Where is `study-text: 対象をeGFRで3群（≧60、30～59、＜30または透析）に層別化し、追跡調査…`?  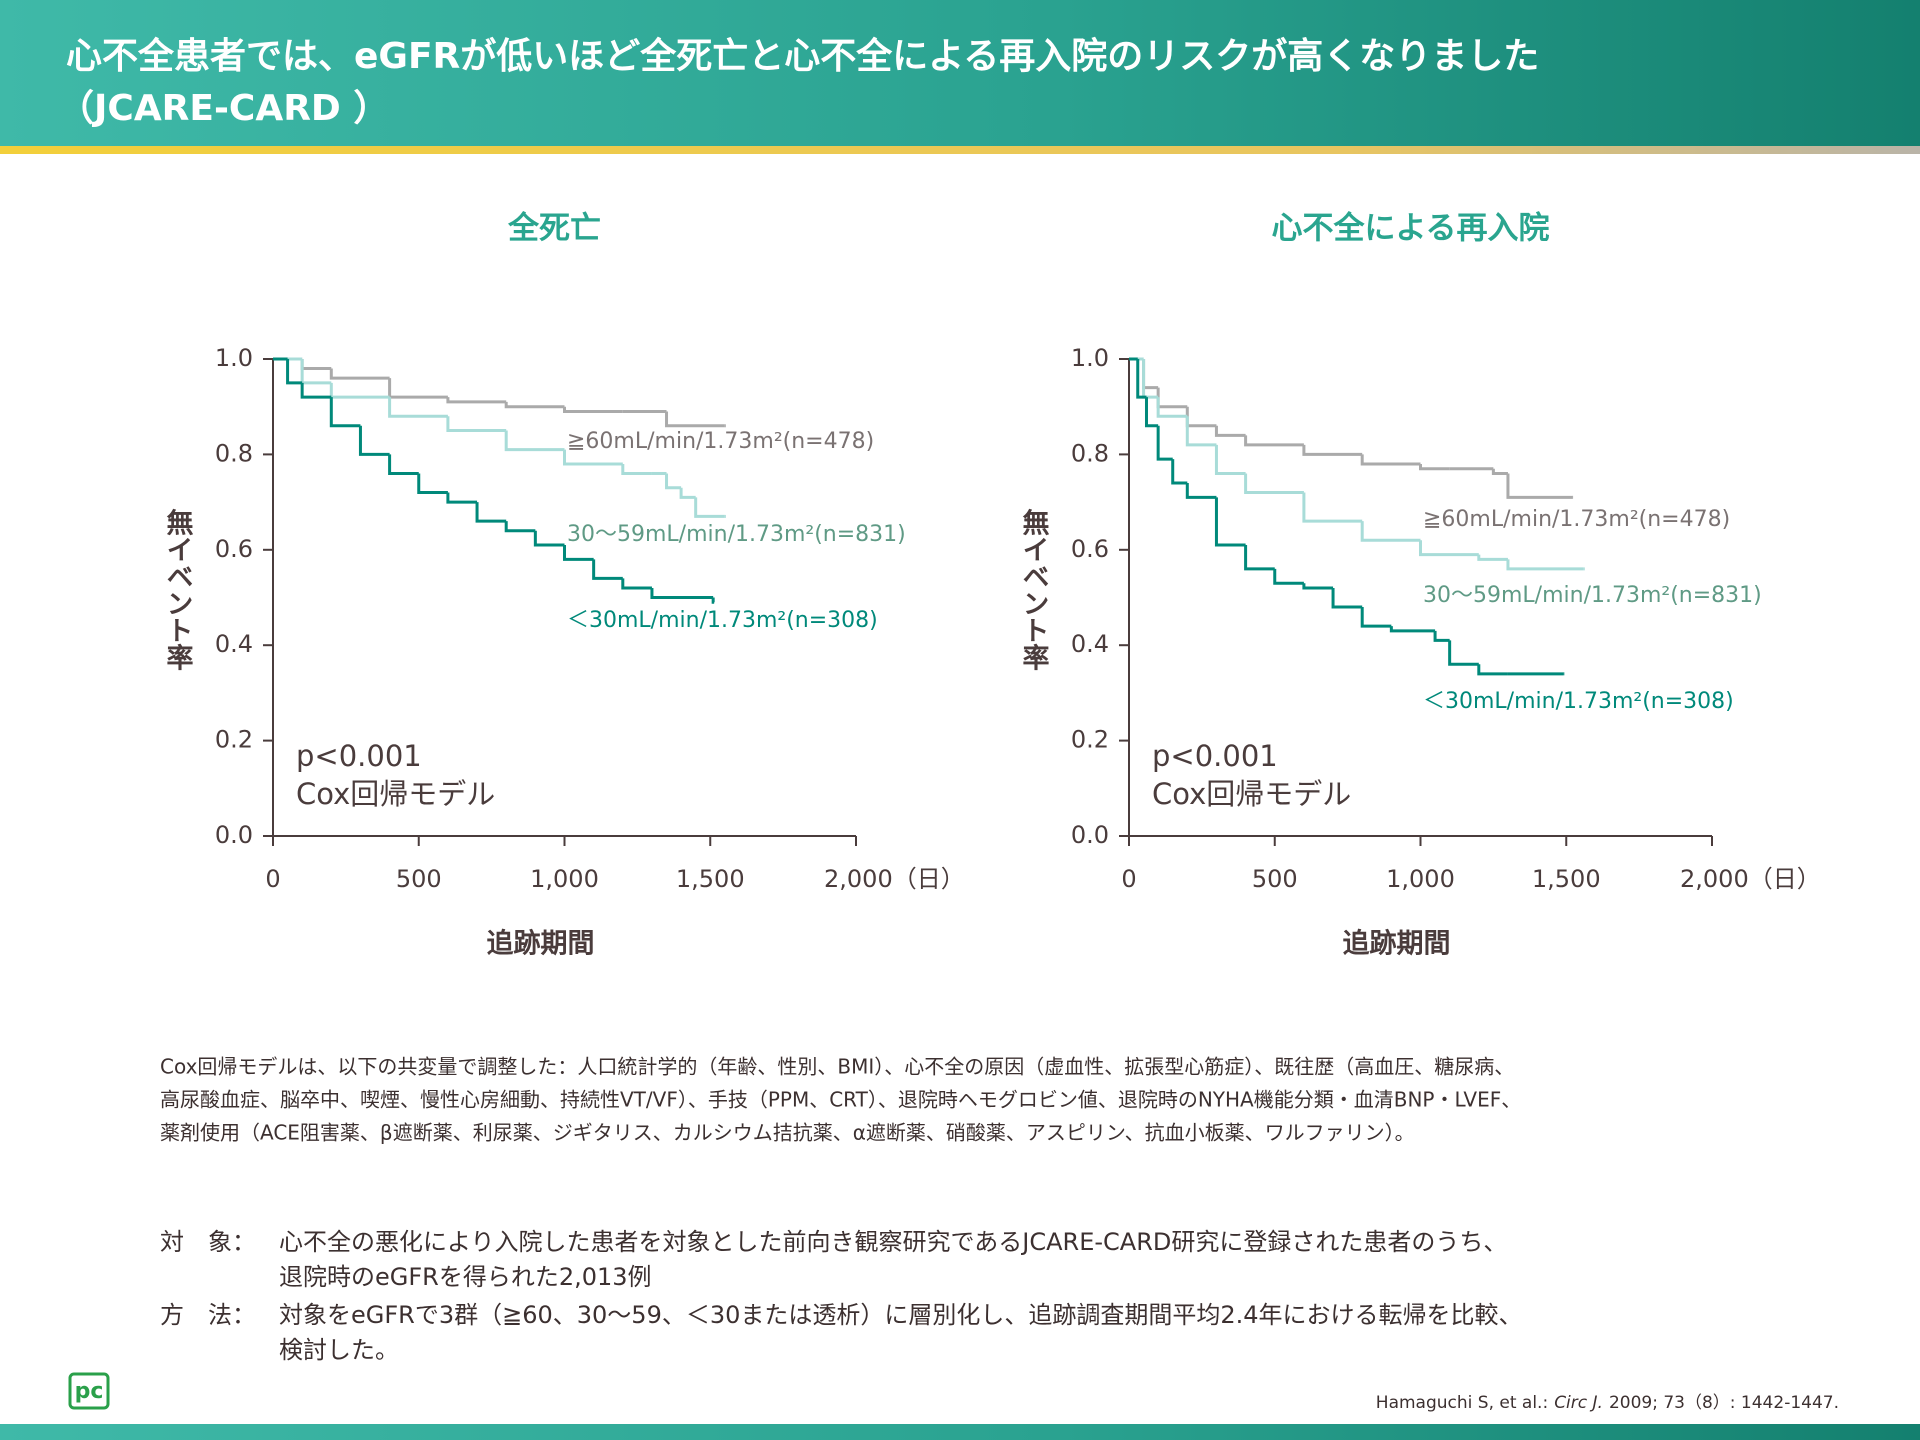 study-text: 対象をeGFRで3群（≧60、30～59、＜30または透析）に層別化し、追跡調査… is located at coordinates (901, 1315).